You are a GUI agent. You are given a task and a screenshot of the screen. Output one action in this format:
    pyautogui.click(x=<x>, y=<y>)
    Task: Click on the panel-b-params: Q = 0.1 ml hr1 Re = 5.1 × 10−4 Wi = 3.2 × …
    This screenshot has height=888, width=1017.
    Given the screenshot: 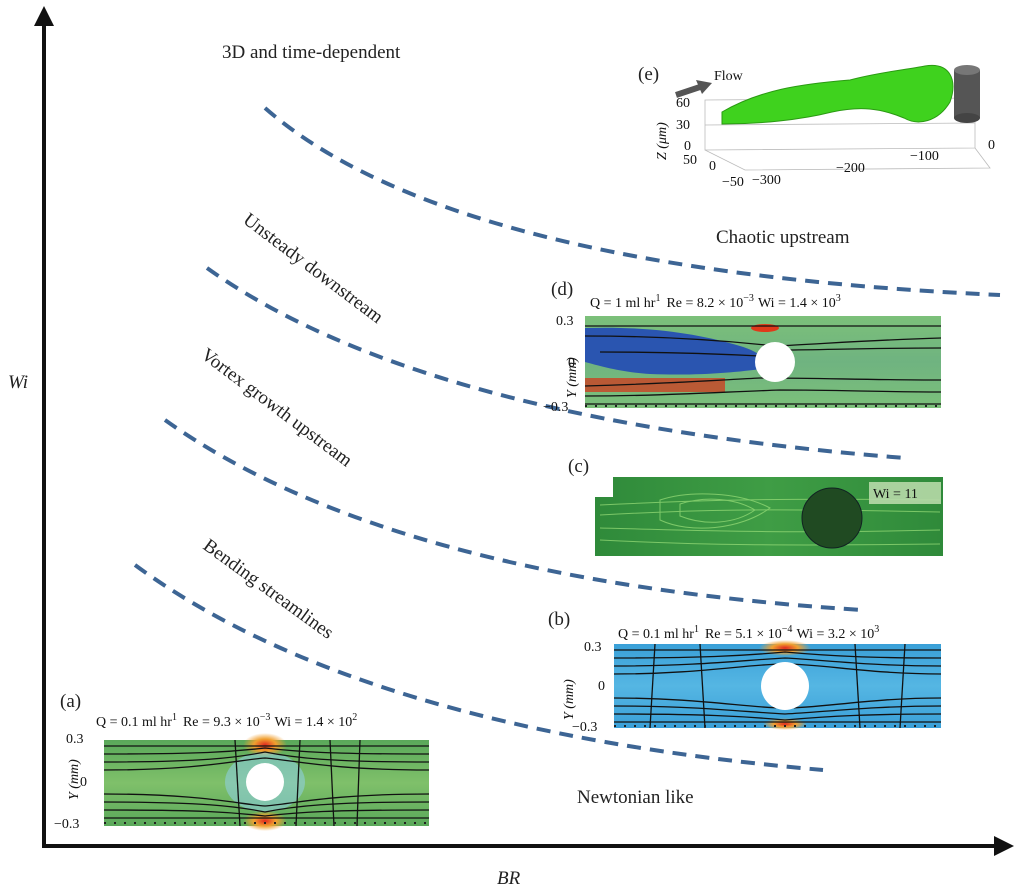 What is the action you would take?
    pyautogui.click(x=748, y=633)
    